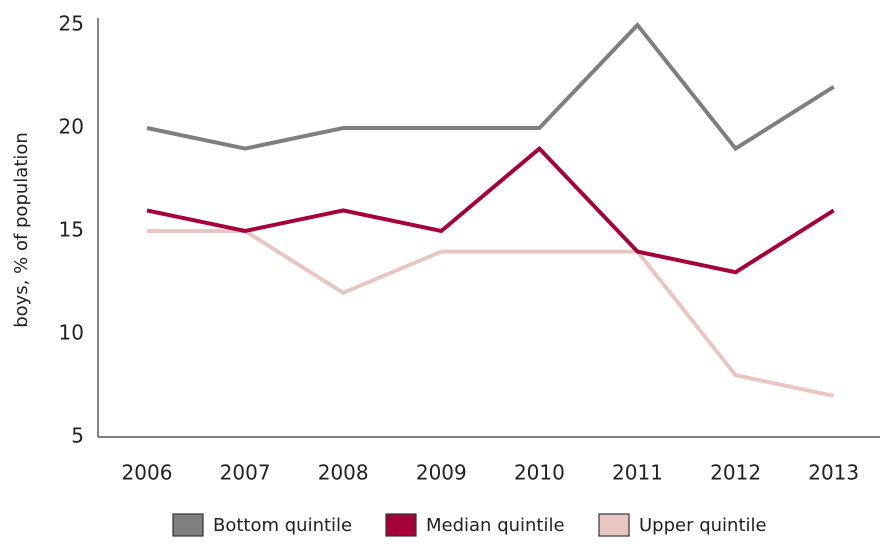 The image size is (881, 544). I want to click on y-tick-label: 5, so click(77, 436).